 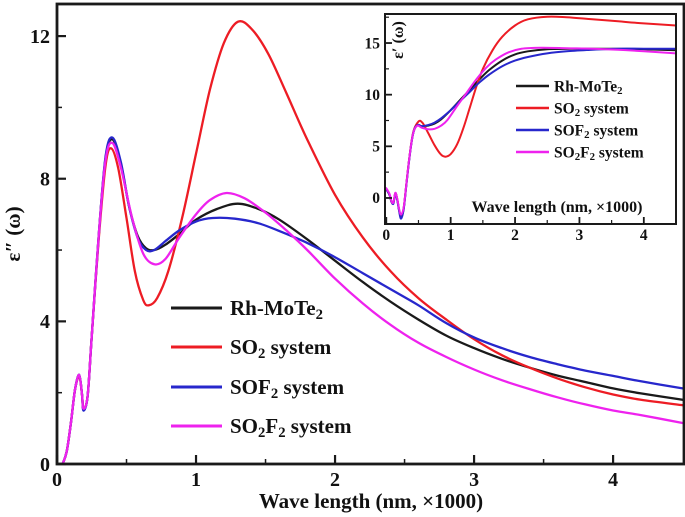 I want to click on main-y-axis-label: ε″ (ω), so click(x=13, y=233).